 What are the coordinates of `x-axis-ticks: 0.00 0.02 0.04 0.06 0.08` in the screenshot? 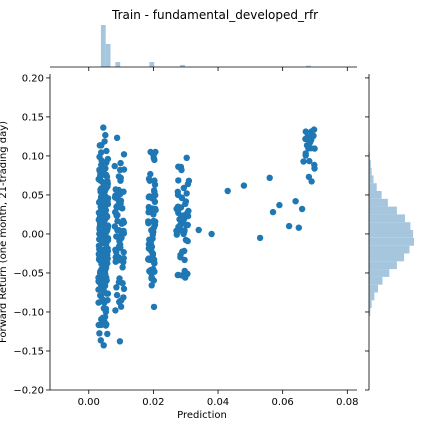 It's located at (218, 399).